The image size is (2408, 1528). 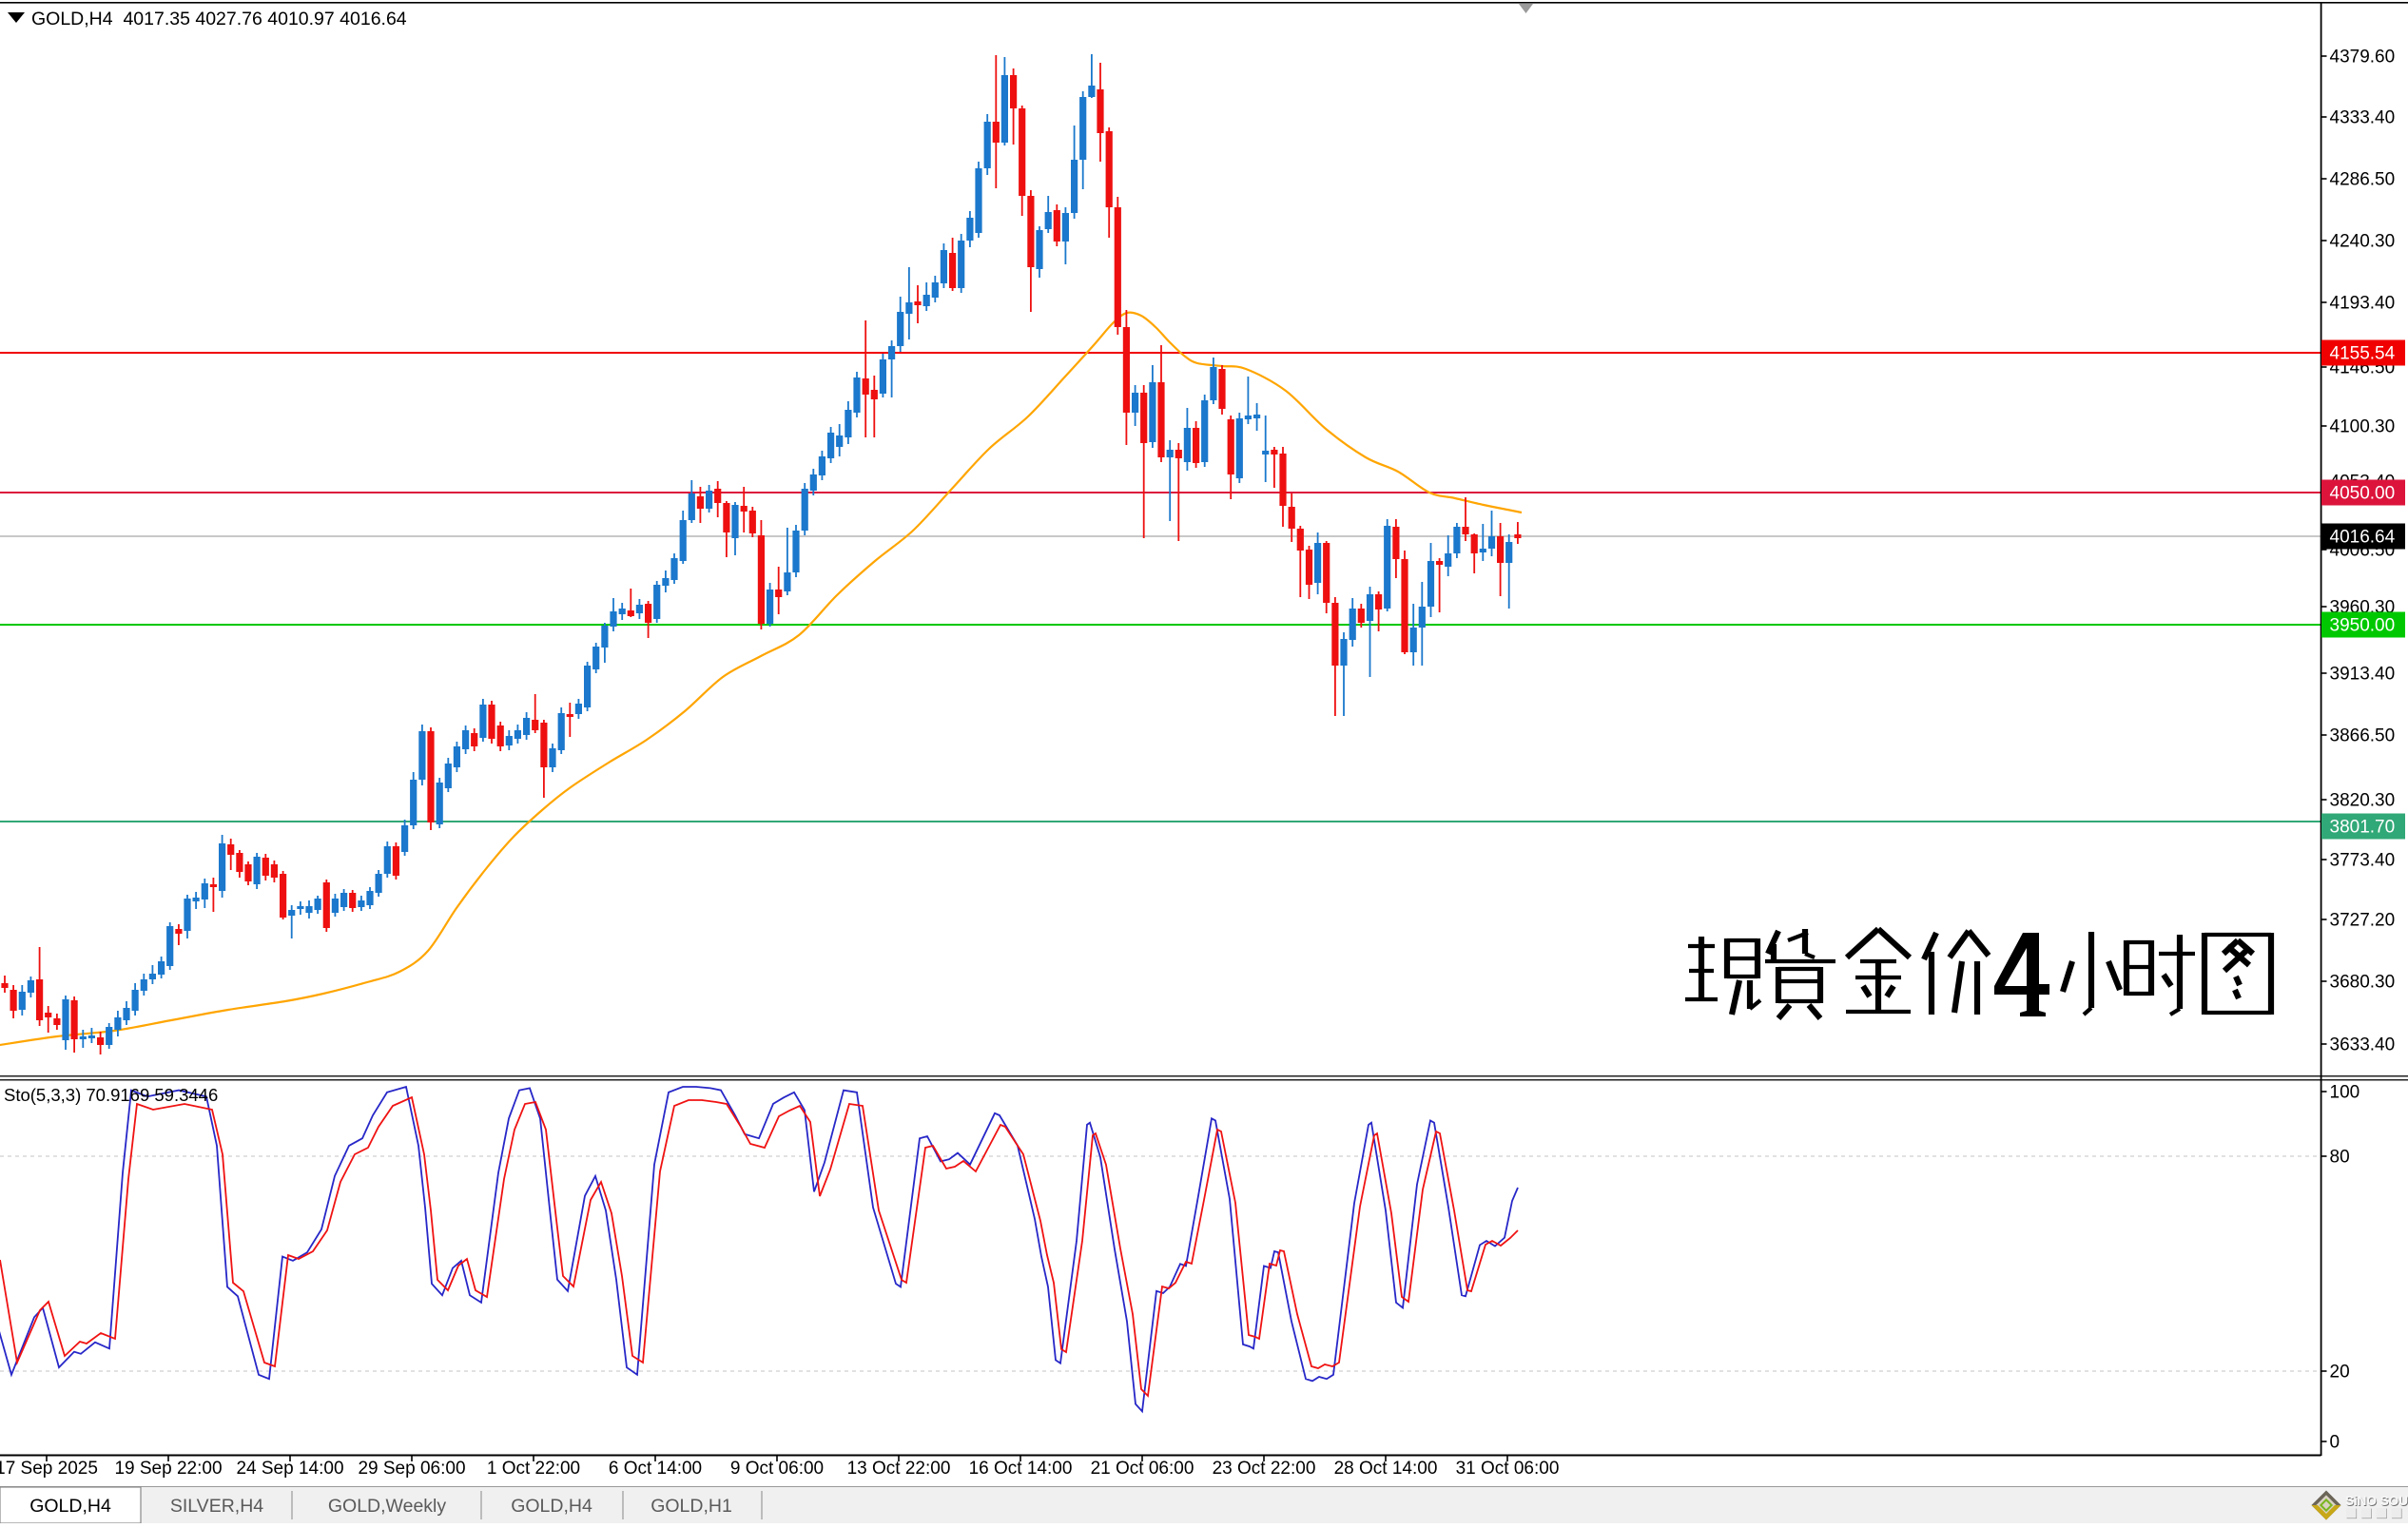 What do you see at coordinates (1142, 1469) in the screenshot?
I see `svg-text: 21 Oct 06:00` at bounding box center [1142, 1469].